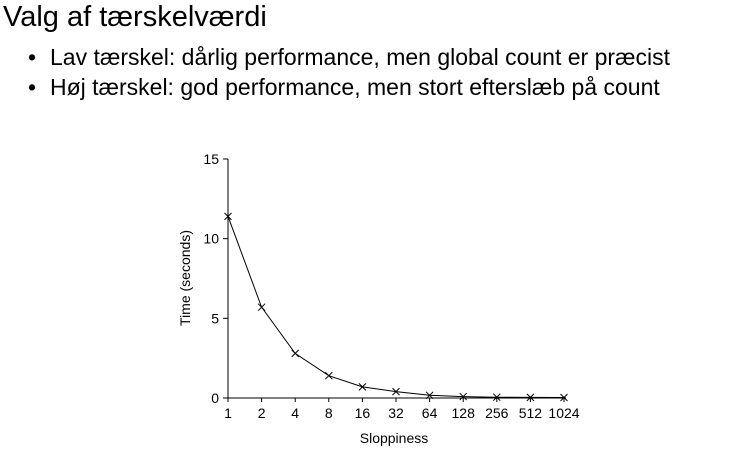 The image size is (748, 450). Describe the element at coordinates (262, 413) in the screenshot. I see `x-tick-label: 2` at that location.